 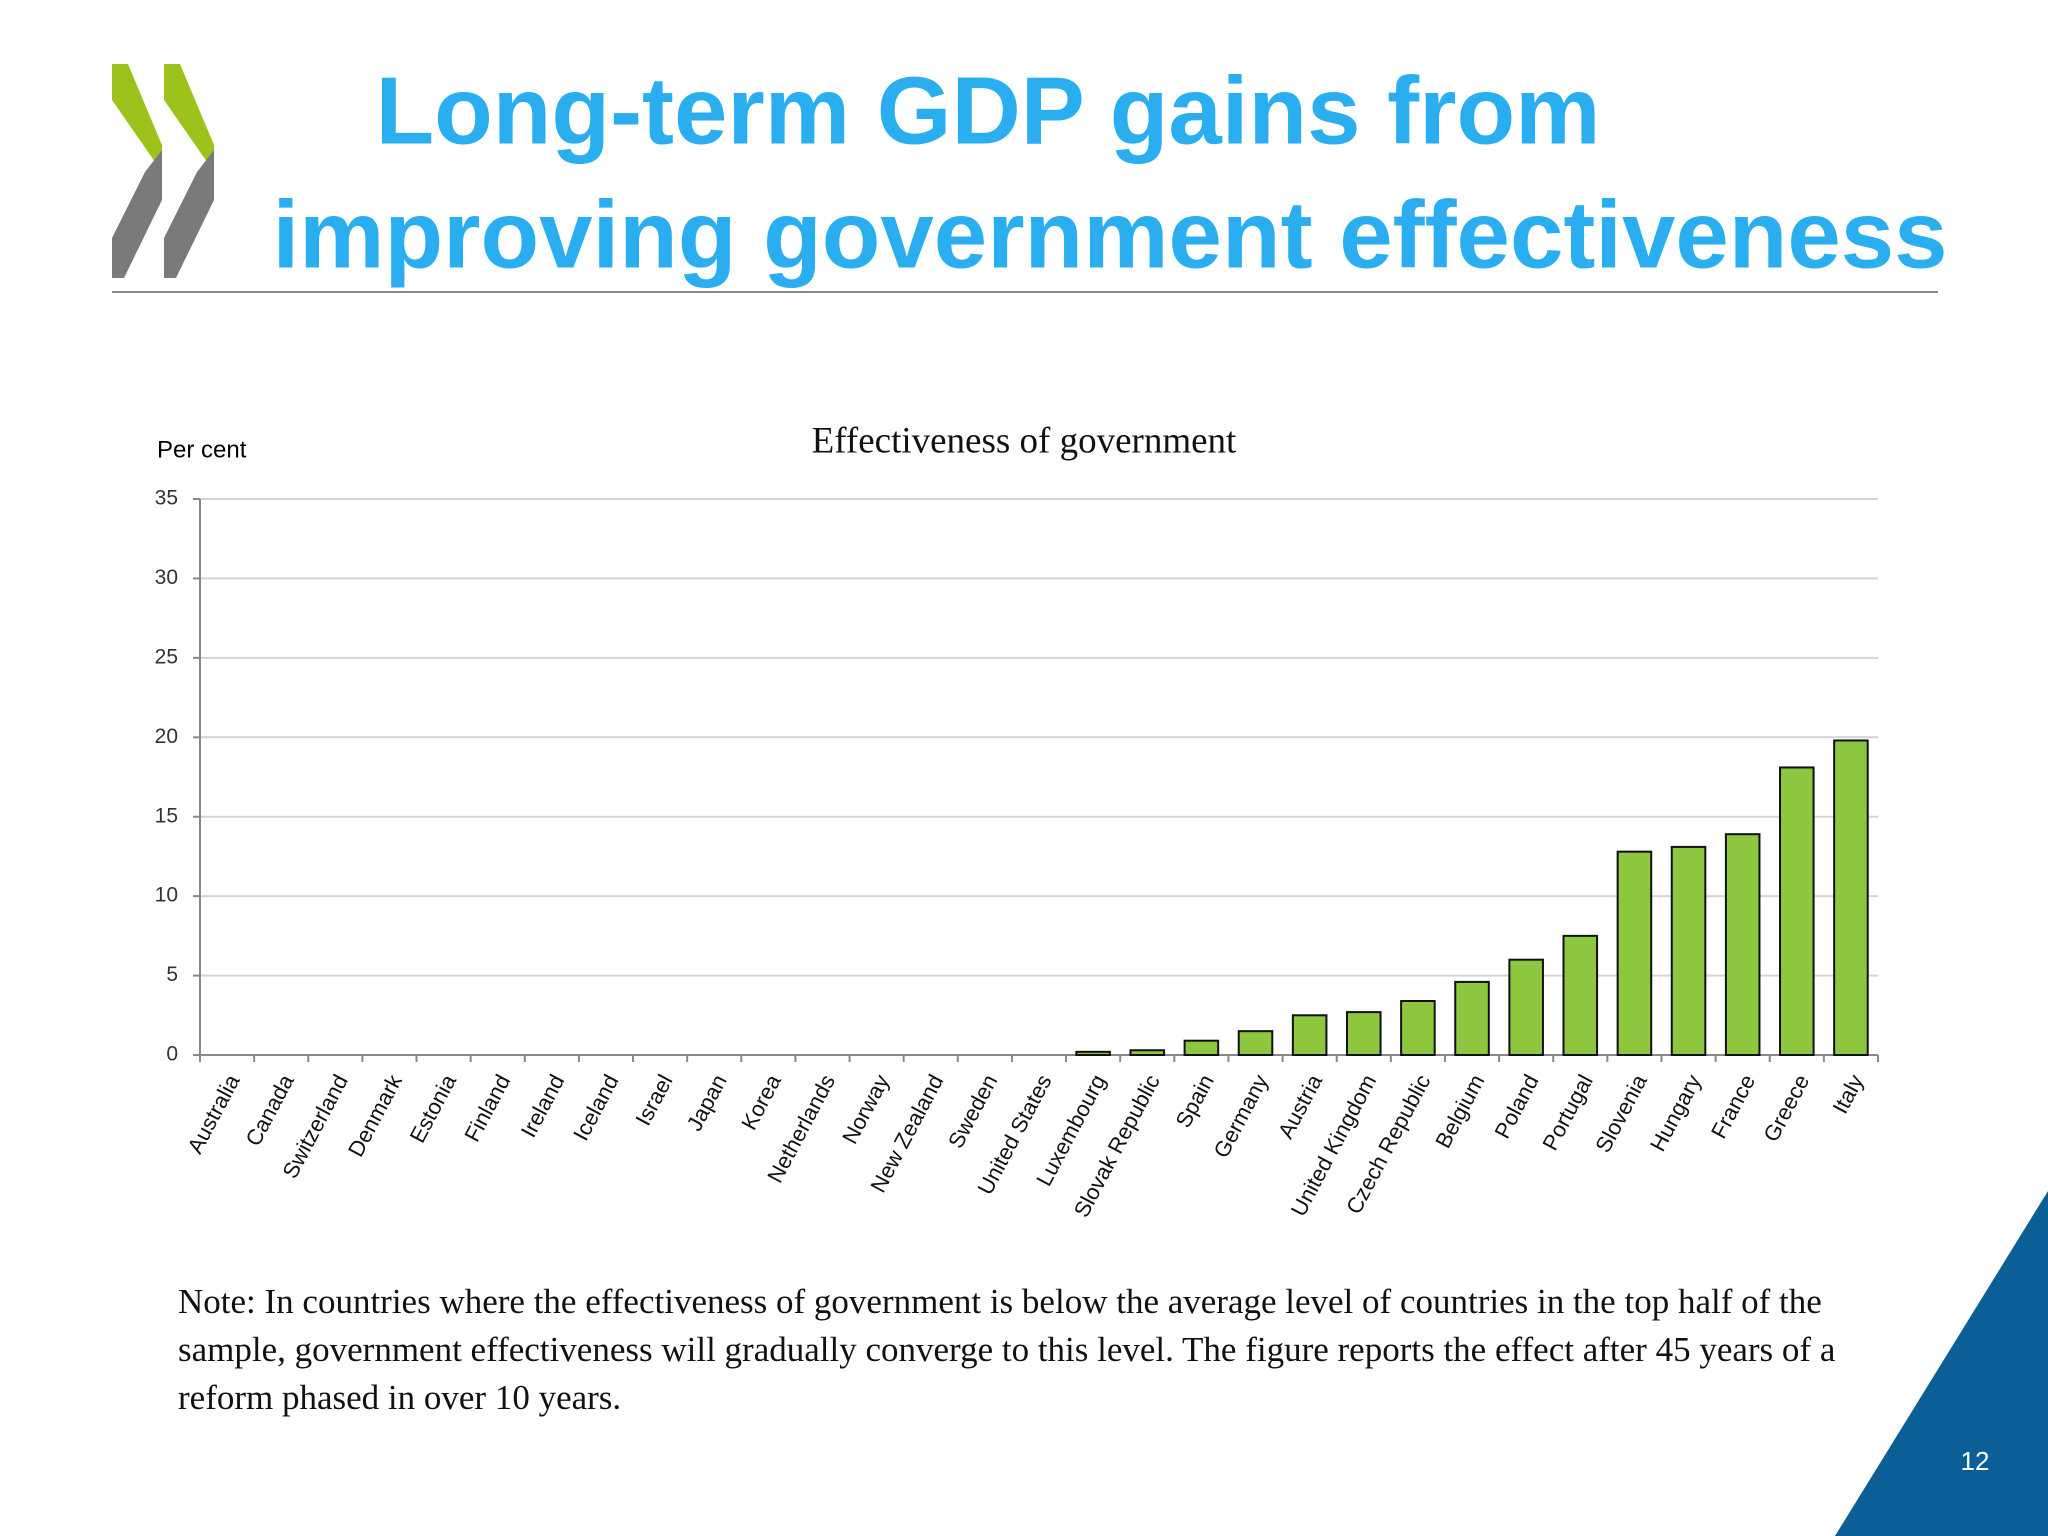 I want to click on x-tick-label: Greece, so click(x=1786, y=1107).